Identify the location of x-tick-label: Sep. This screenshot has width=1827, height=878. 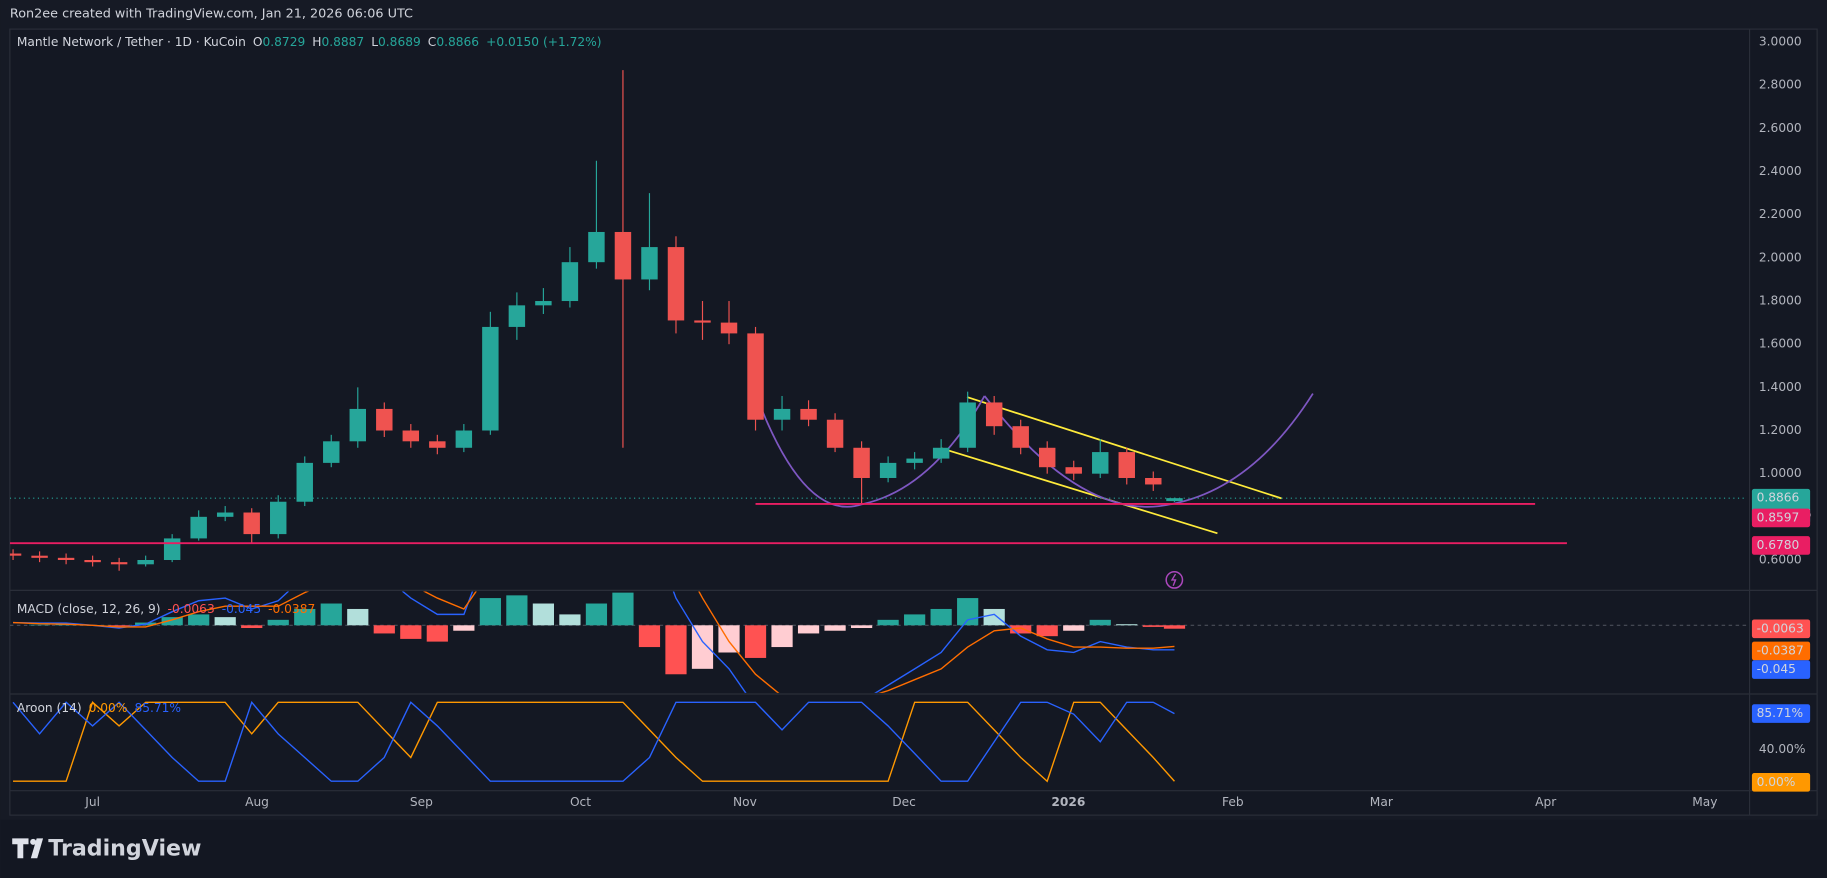
(421, 802).